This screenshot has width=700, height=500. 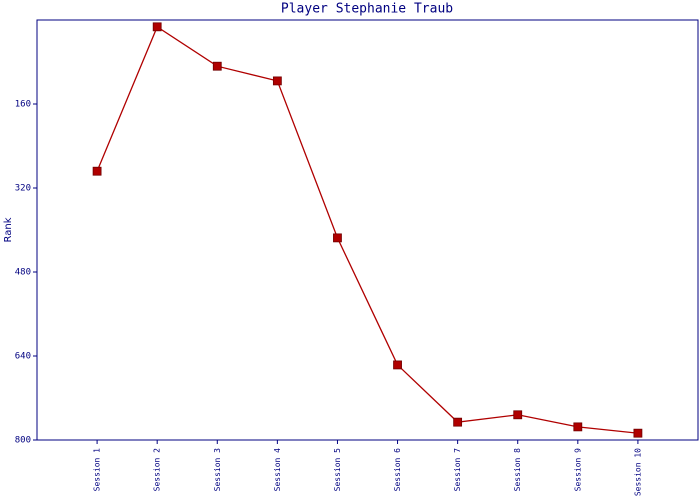 I want to click on x-tick-label: Session 1, so click(x=97, y=470).